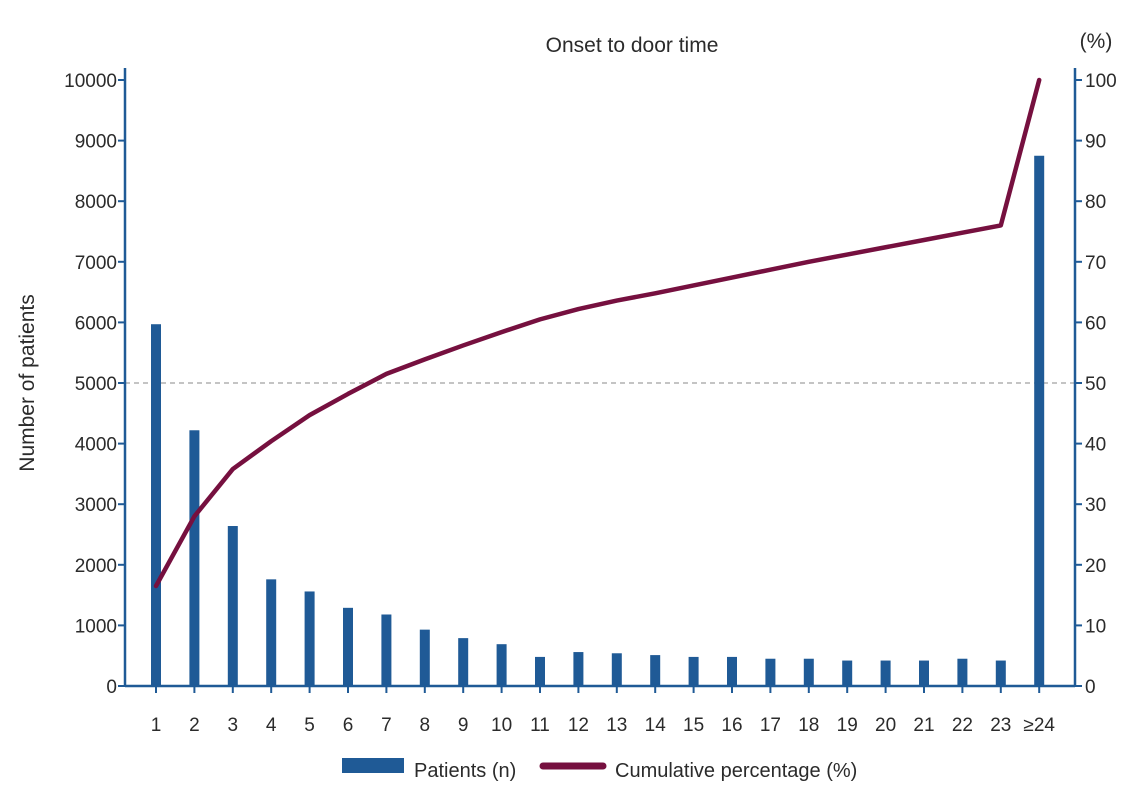 The height and width of the screenshot is (798, 1147). Describe the element at coordinates (501, 725) in the screenshot. I see `x-tick-label: 10` at that location.